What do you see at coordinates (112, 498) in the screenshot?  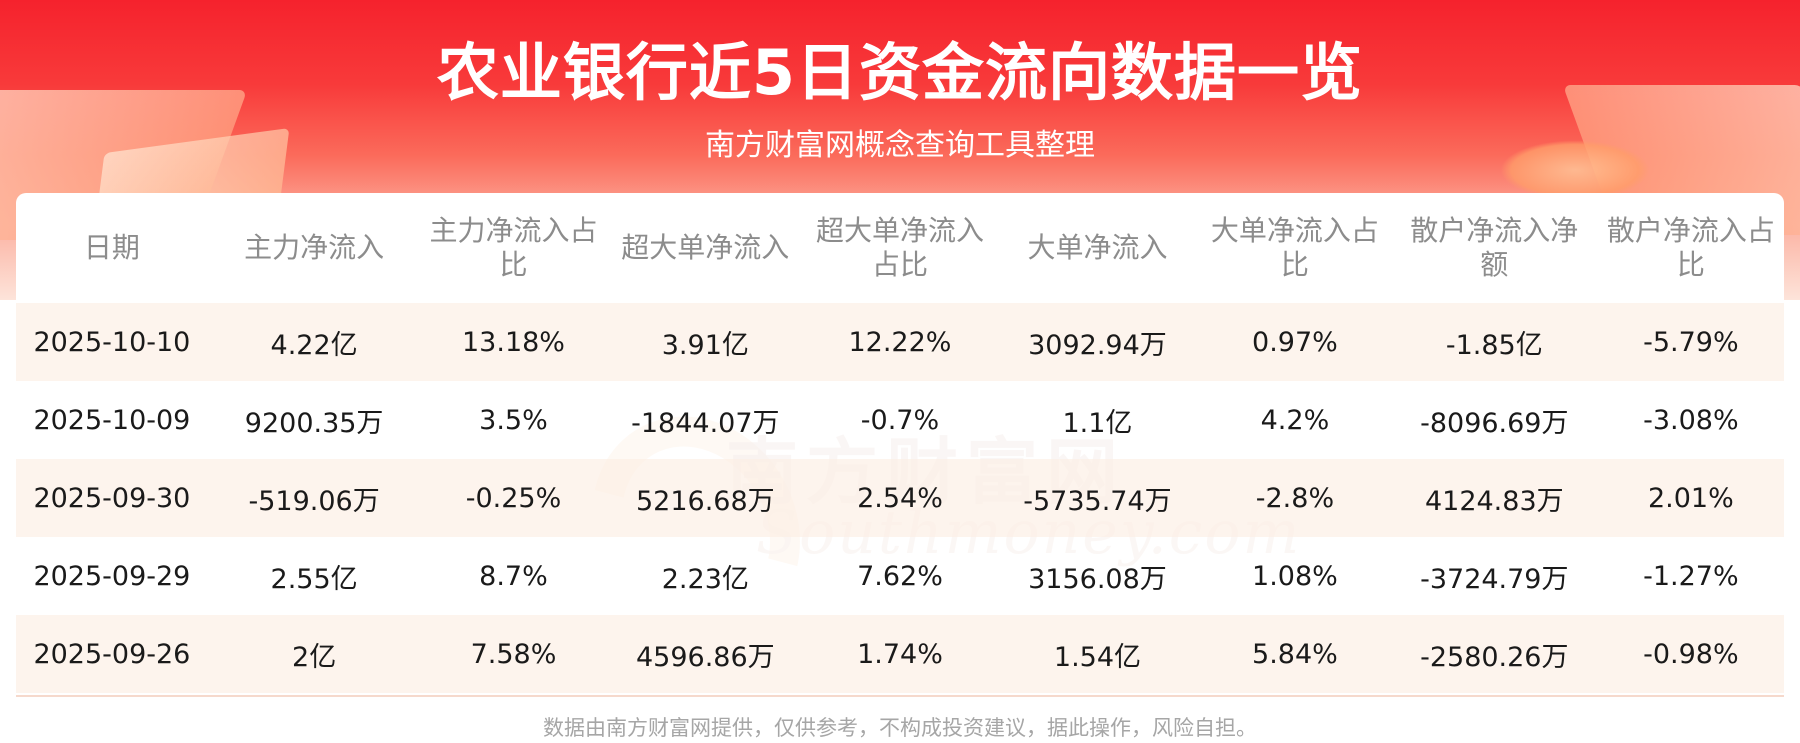 I see `cell-date: 2025-09-30` at bounding box center [112, 498].